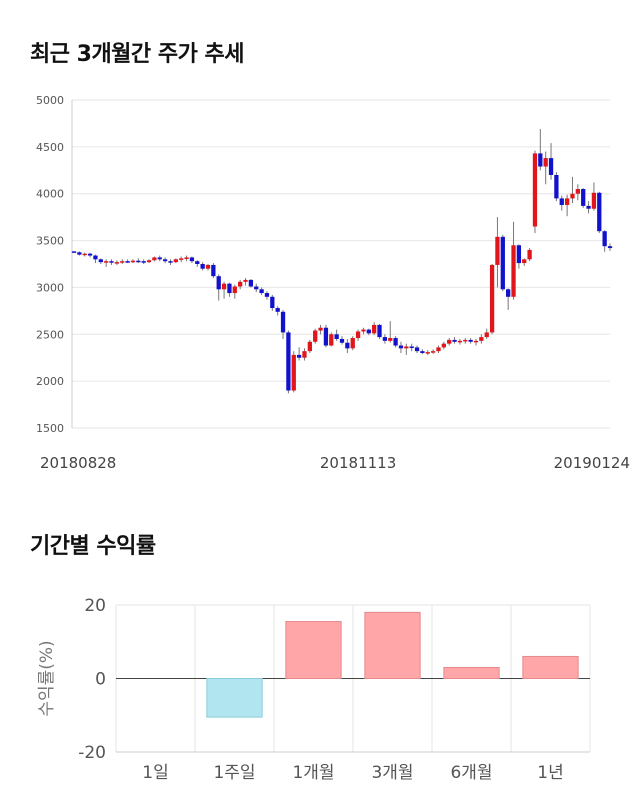 The width and height of the screenshot is (640, 810). I want to click on returns-x-tick-label: 6개월, so click(471, 773).